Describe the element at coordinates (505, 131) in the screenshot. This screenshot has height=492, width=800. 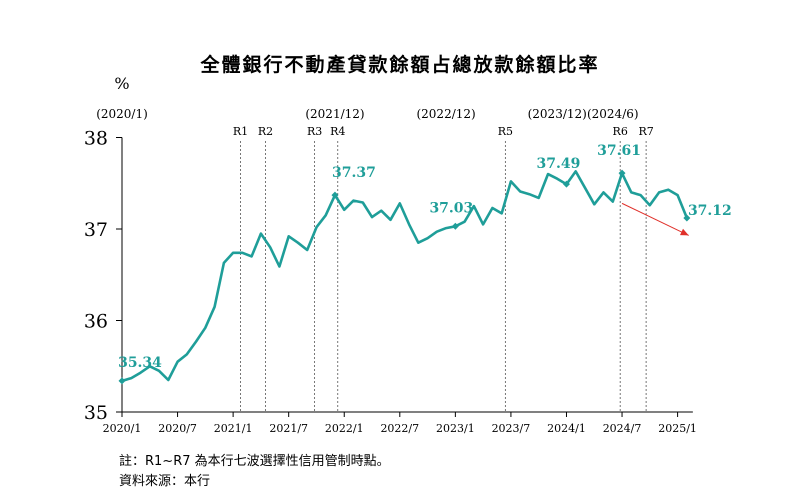
I see `policy-label-r5: R5` at that location.